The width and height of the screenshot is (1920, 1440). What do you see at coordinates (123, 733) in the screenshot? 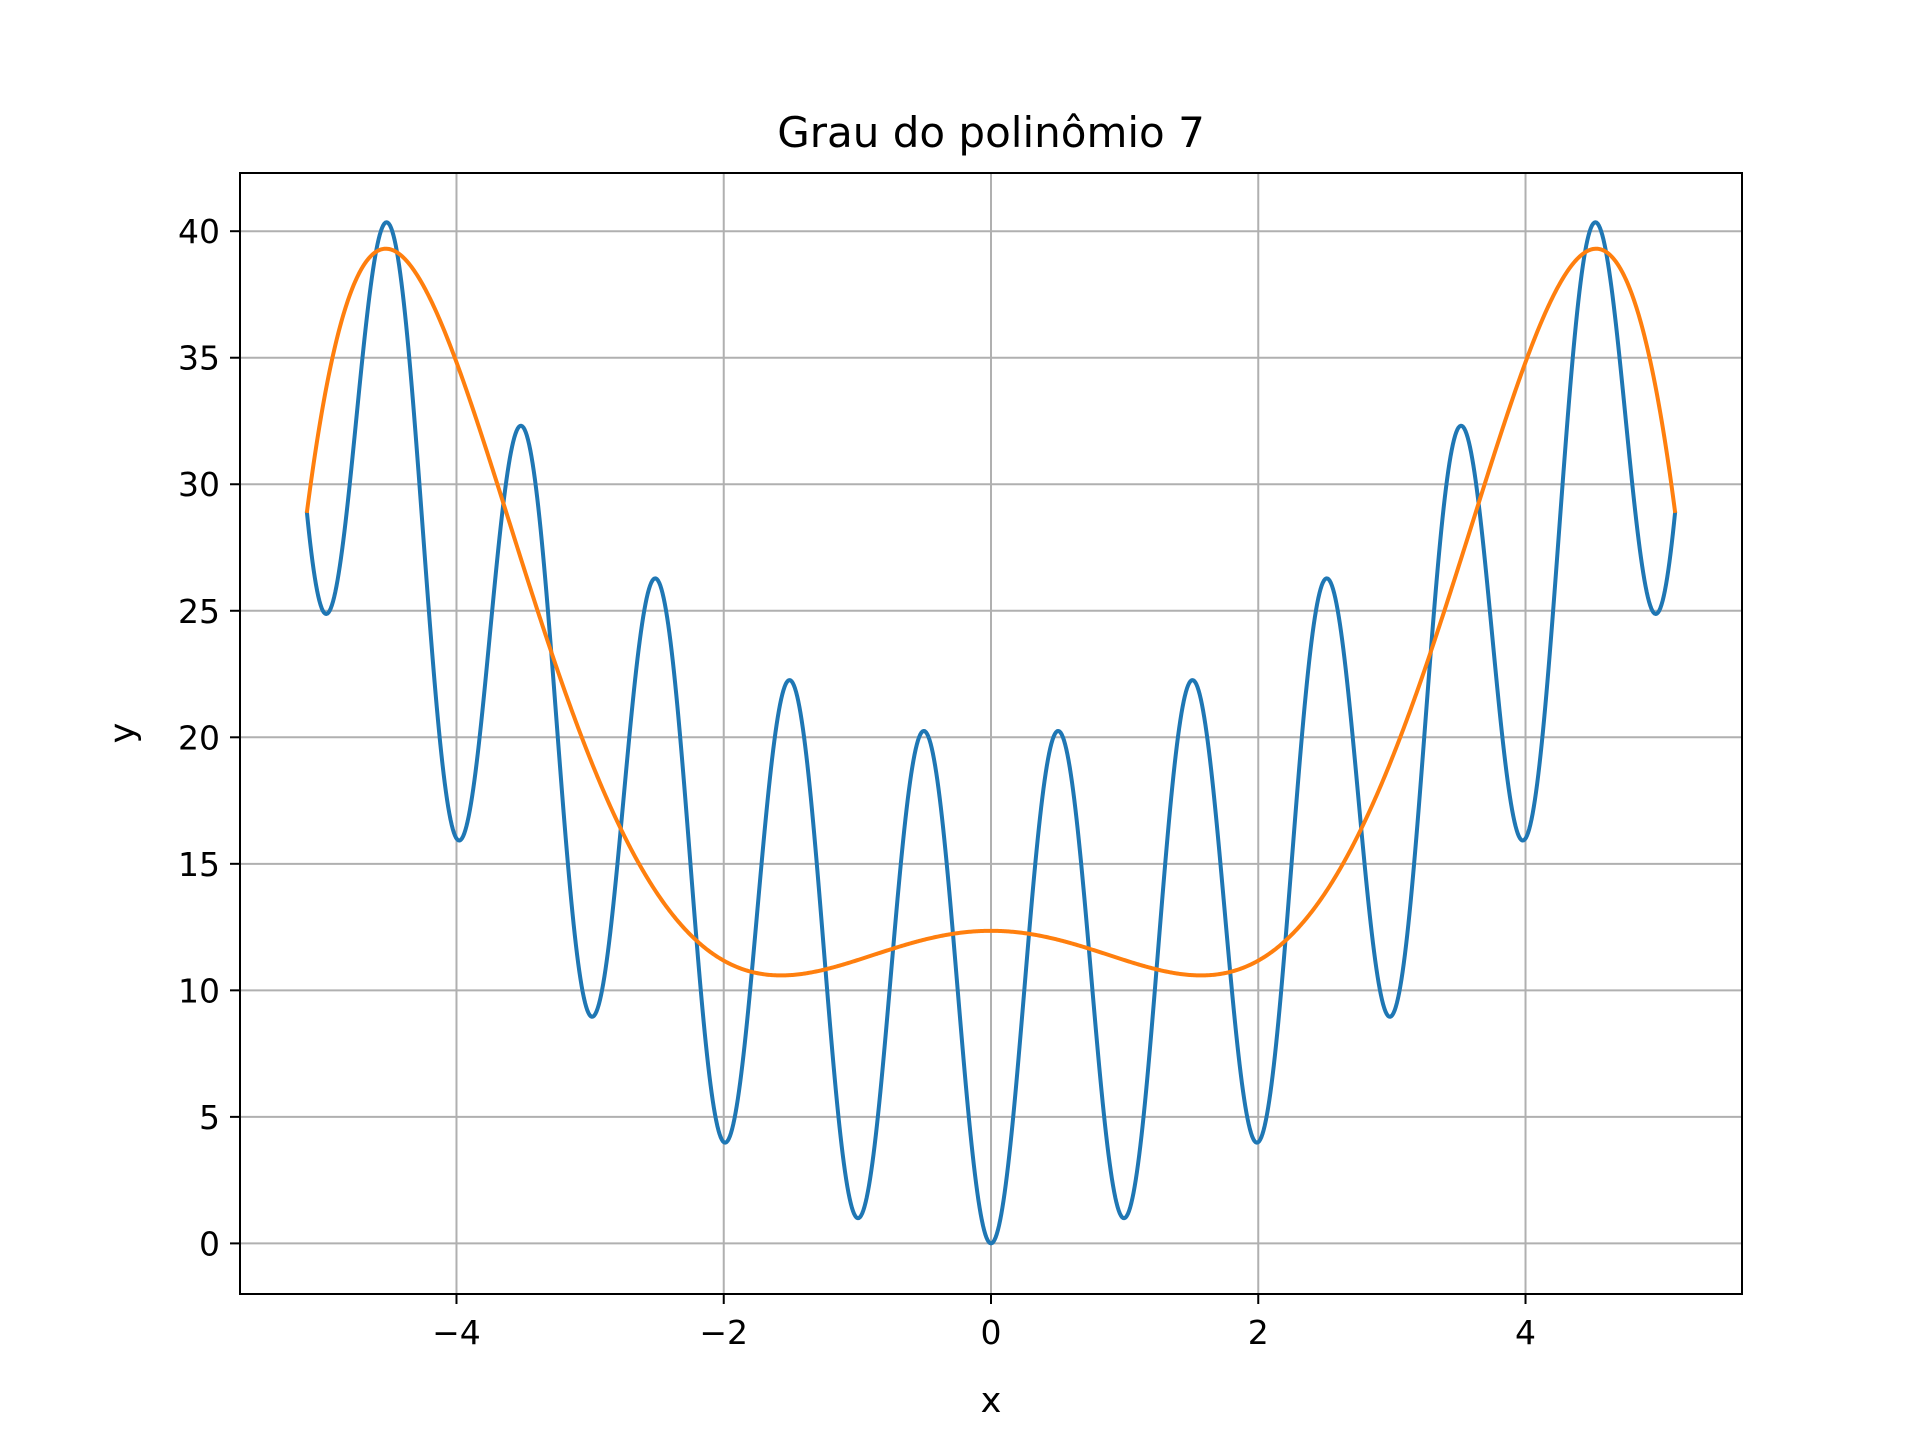
I see `y-axis-label: y` at bounding box center [123, 733].